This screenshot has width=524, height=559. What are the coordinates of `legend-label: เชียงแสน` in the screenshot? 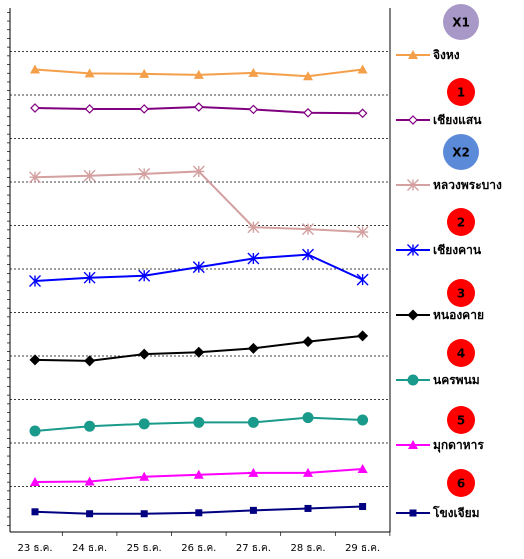 It's located at (457, 120).